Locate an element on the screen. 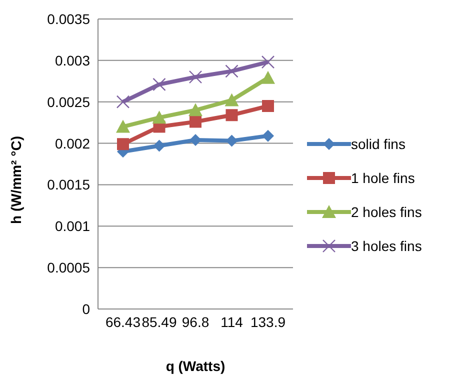 The width and height of the screenshot is (451, 389). y-axis-title: h (W/mm² °C) is located at coordinates (16, 180).